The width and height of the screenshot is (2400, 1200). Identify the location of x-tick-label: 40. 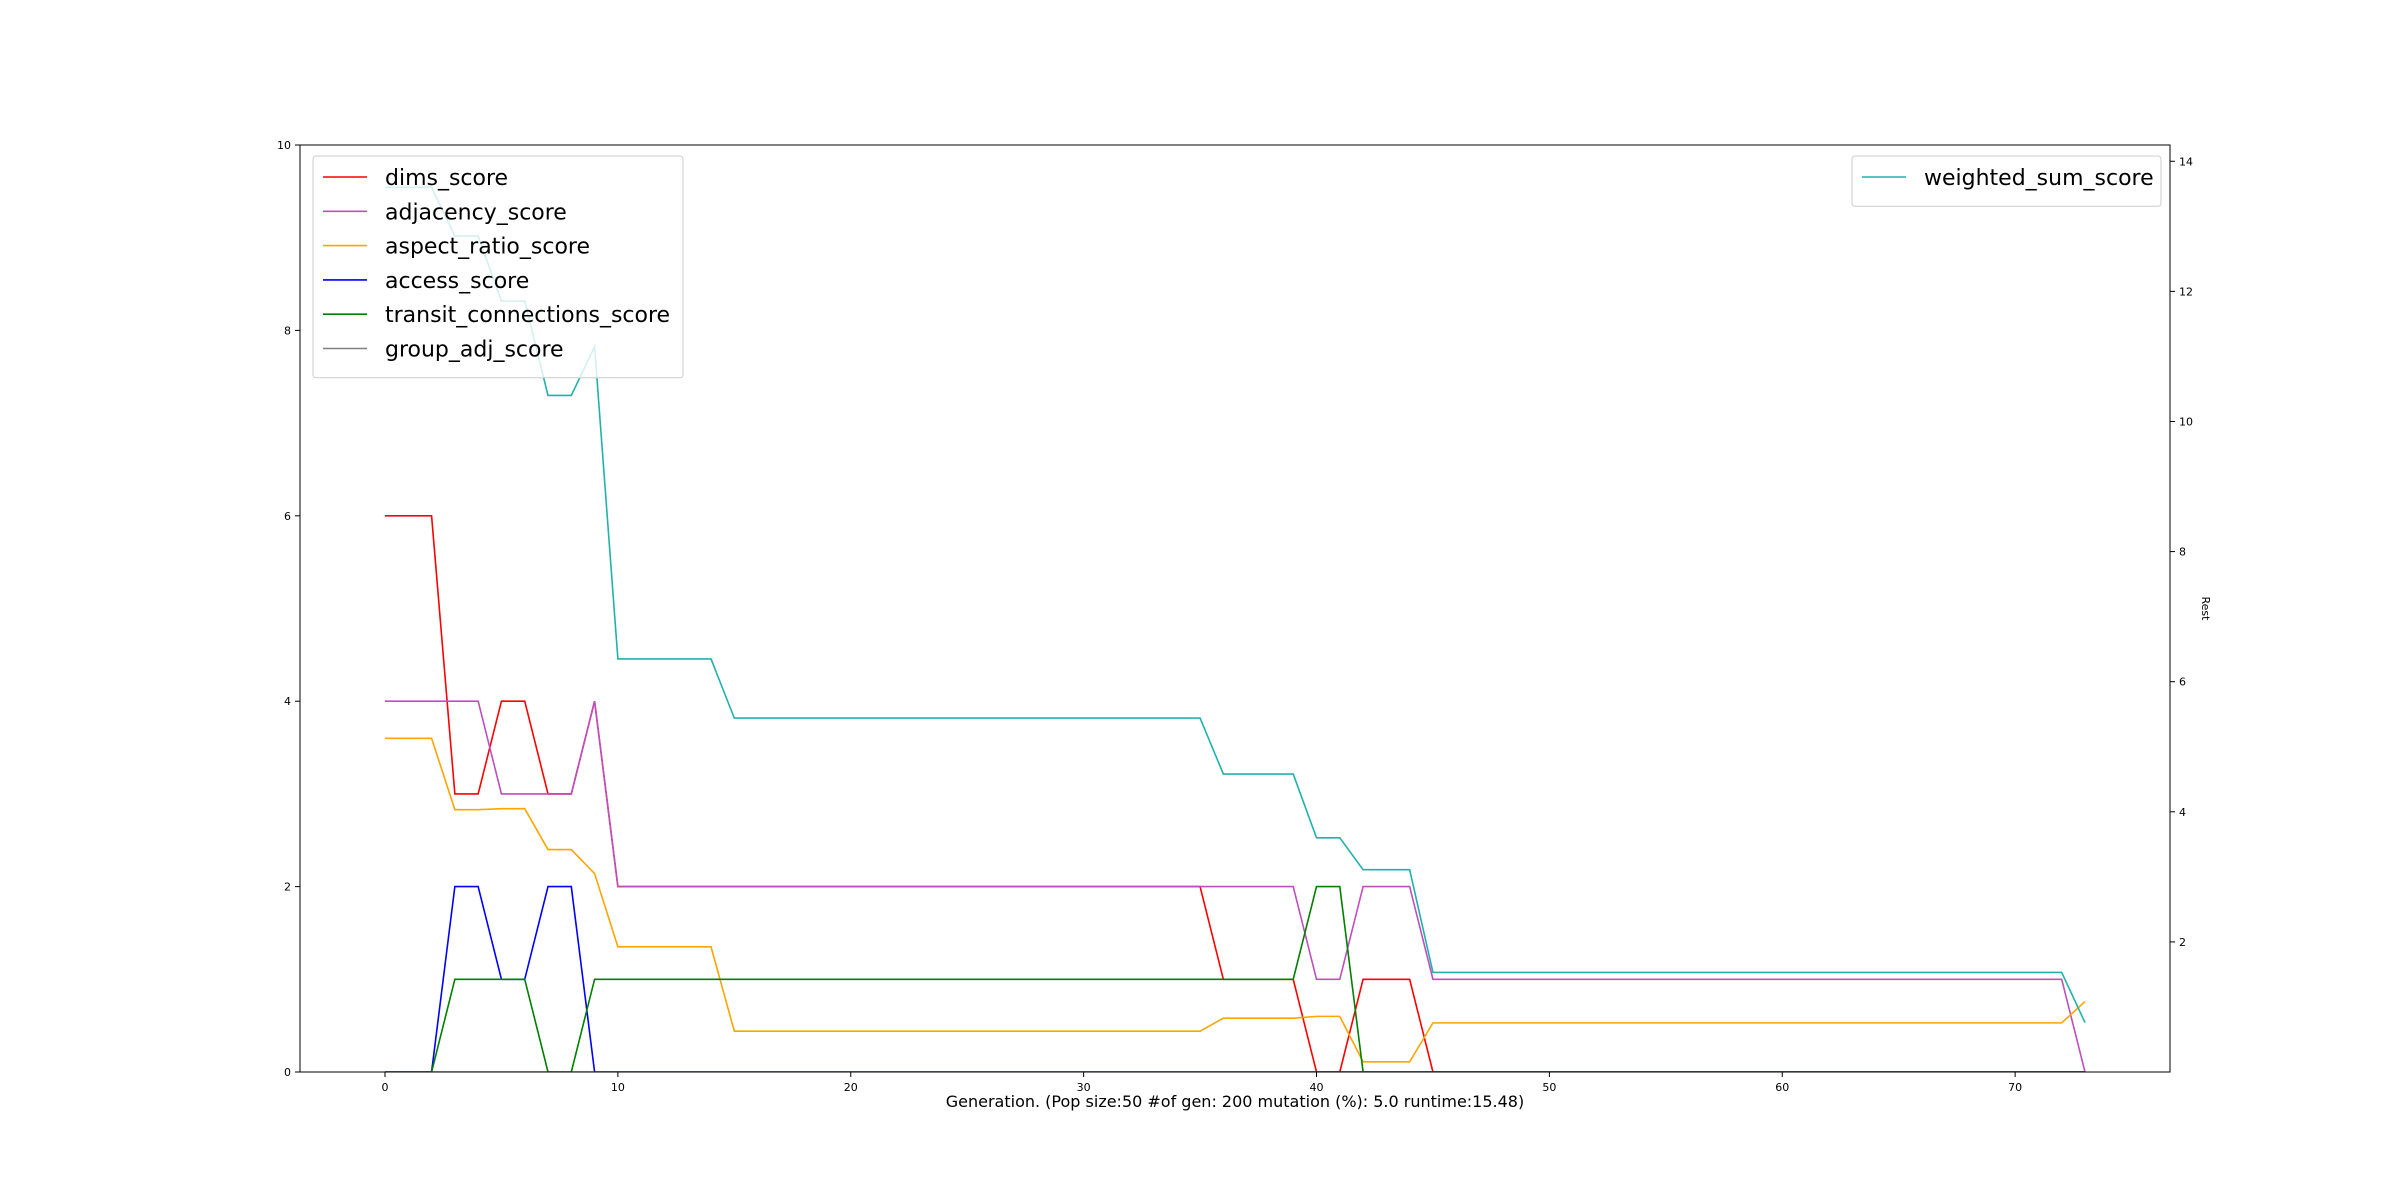
(1317, 1087).